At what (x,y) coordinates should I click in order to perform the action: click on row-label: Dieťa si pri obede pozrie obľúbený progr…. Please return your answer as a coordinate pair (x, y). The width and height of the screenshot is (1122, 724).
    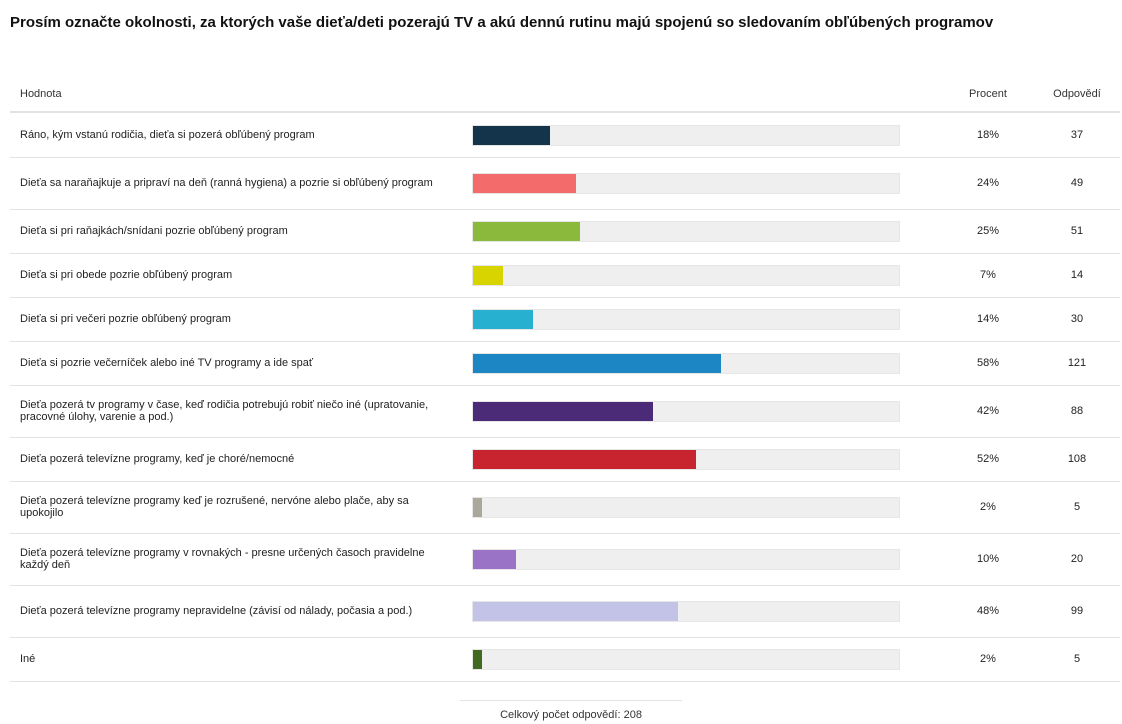
    Looking at the image, I should click on (126, 275).